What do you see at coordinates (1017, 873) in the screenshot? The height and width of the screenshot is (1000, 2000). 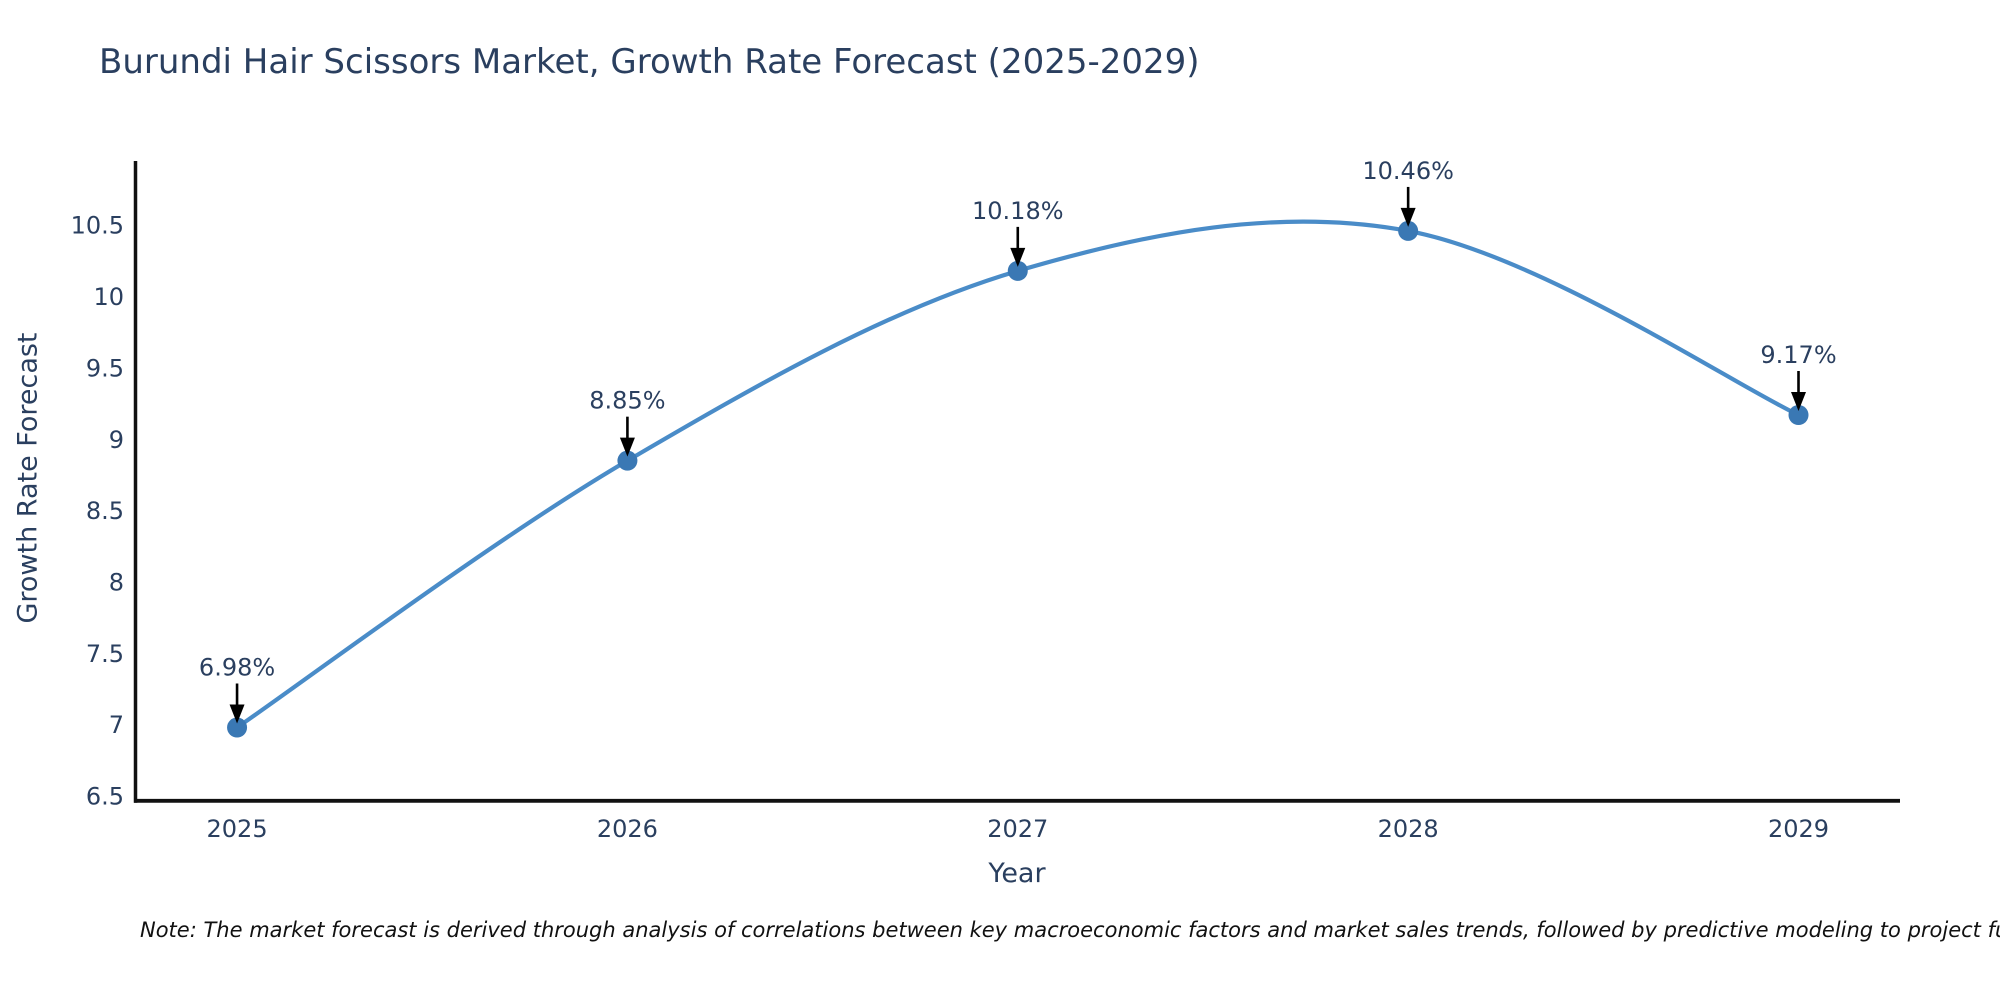 I see `x-axis-title: Year` at bounding box center [1017, 873].